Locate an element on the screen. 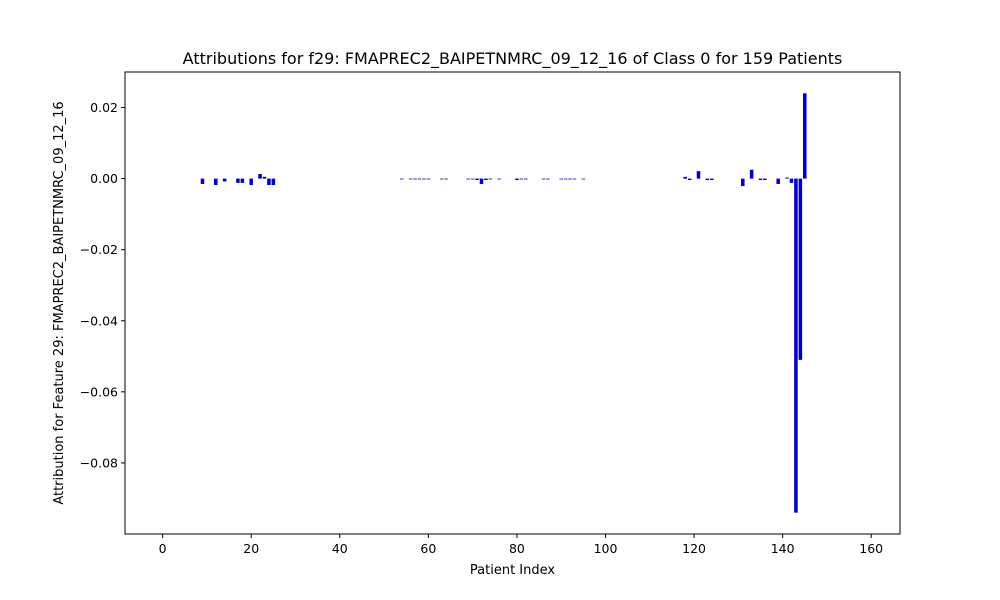 The width and height of the screenshot is (1000, 600). x-axis: 0 20 40 60 80 100 120 140 160 is located at coordinates (521, 545).